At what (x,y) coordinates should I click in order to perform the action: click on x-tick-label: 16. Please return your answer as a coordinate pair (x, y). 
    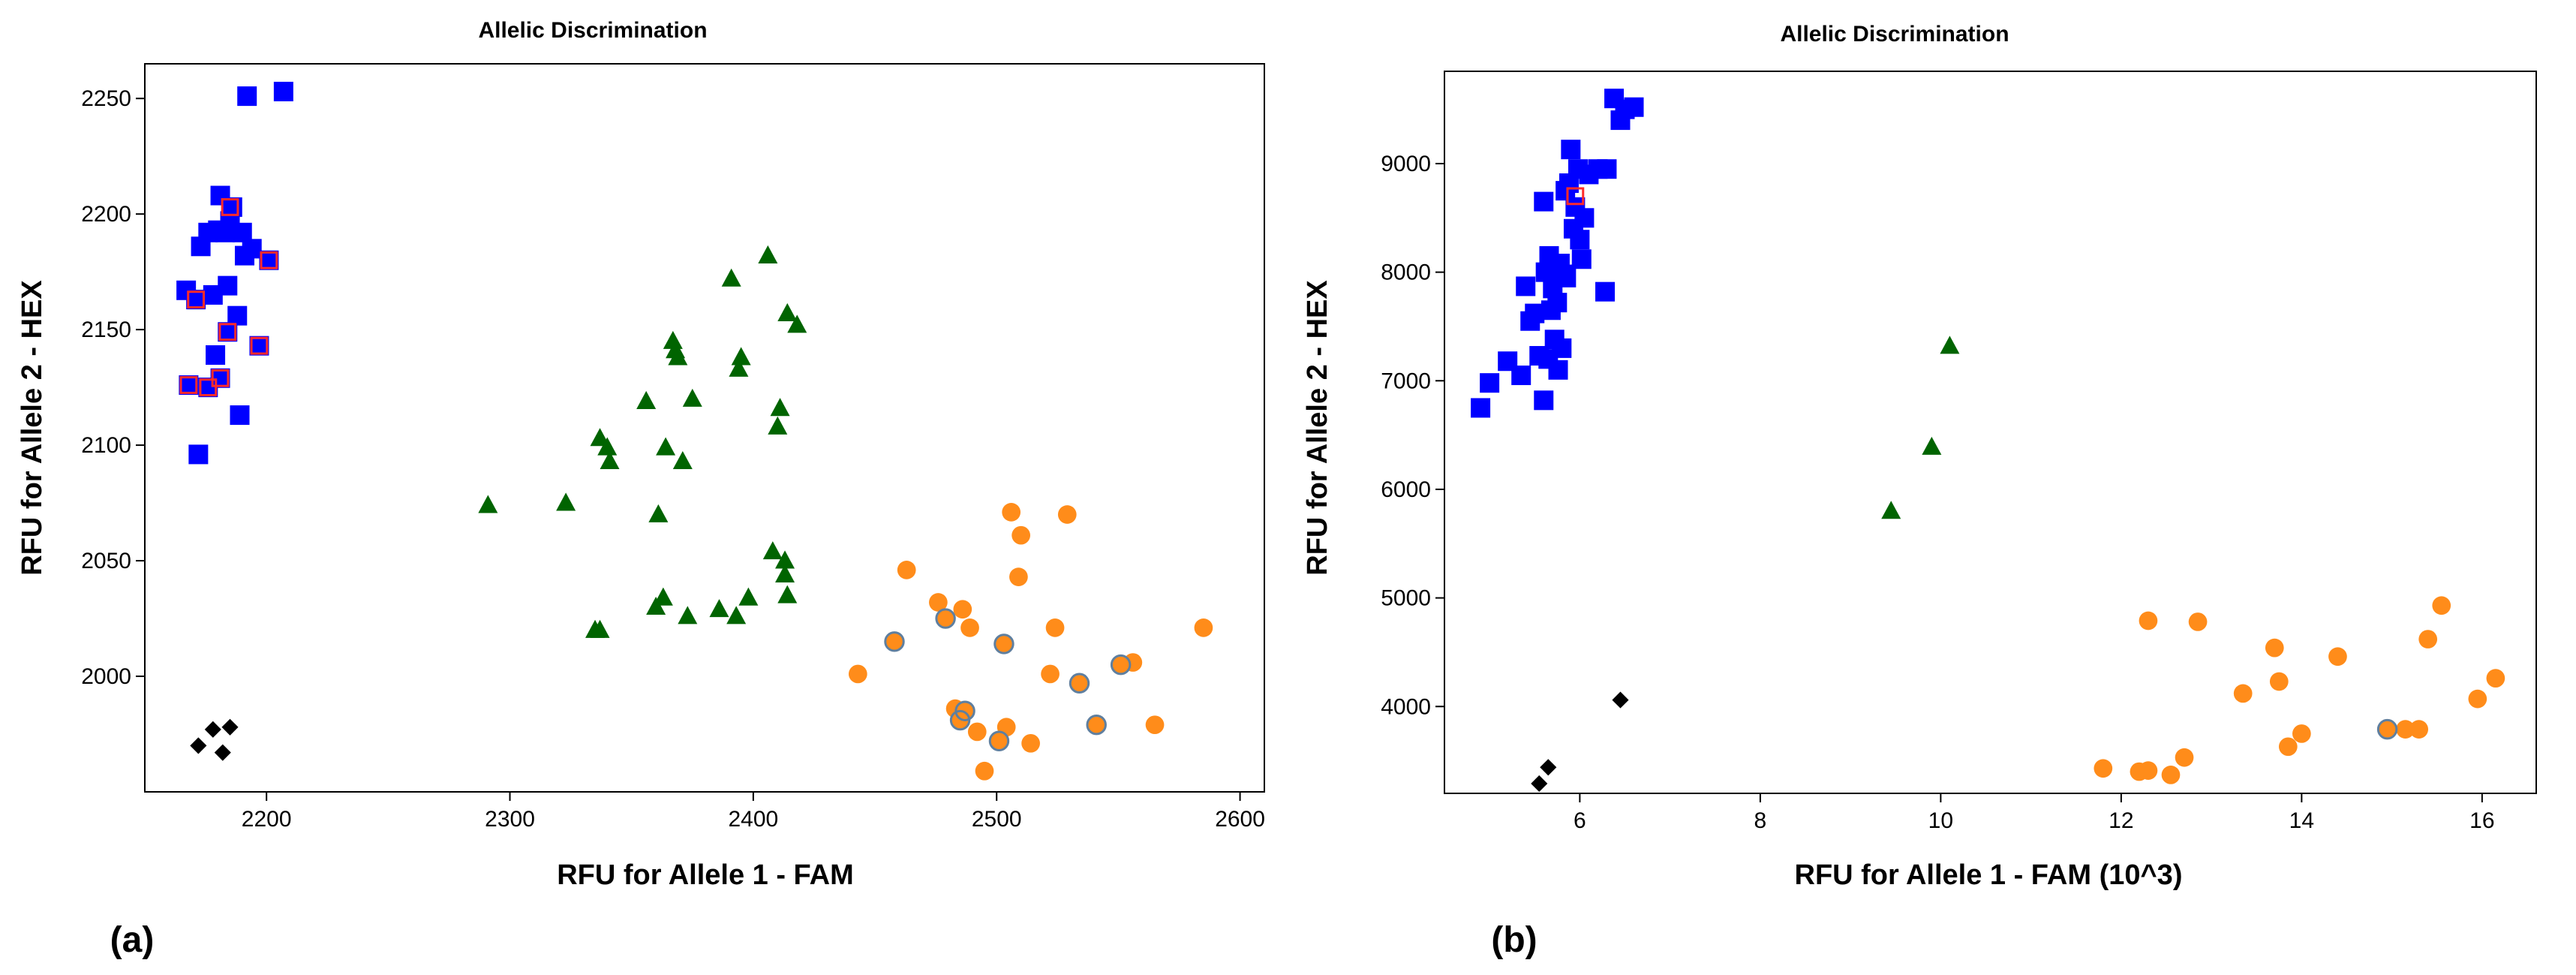
    Looking at the image, I should click on (2481, 820).